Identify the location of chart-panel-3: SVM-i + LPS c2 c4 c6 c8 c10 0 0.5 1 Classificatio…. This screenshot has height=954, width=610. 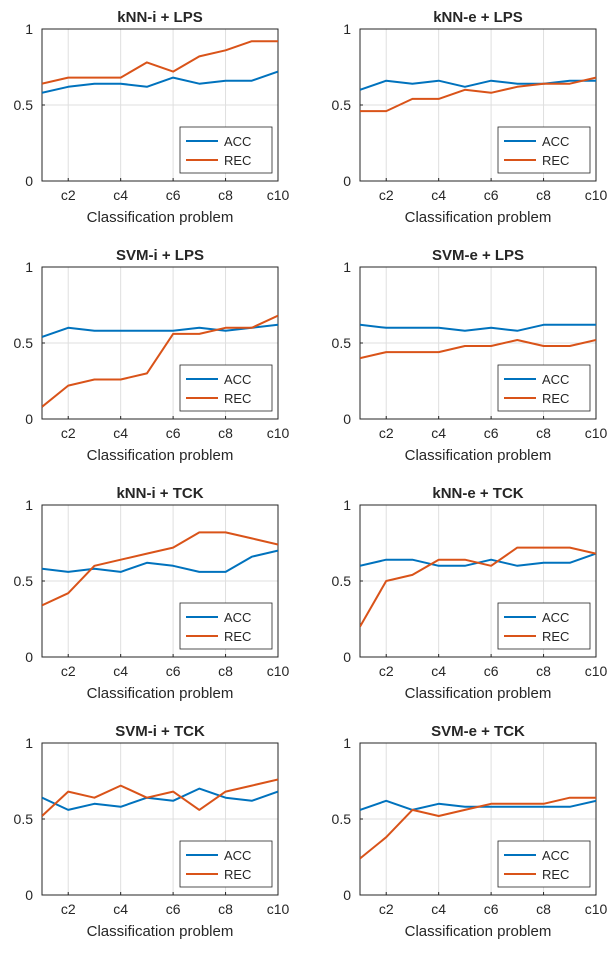
(152, 355).